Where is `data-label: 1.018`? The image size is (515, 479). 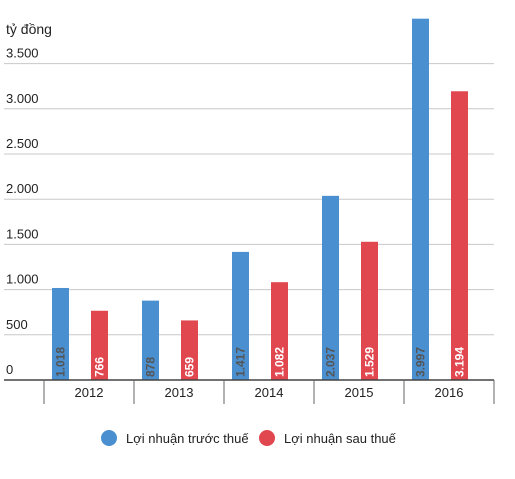
data-label: 1.018 is located at coordinates (61, 362).